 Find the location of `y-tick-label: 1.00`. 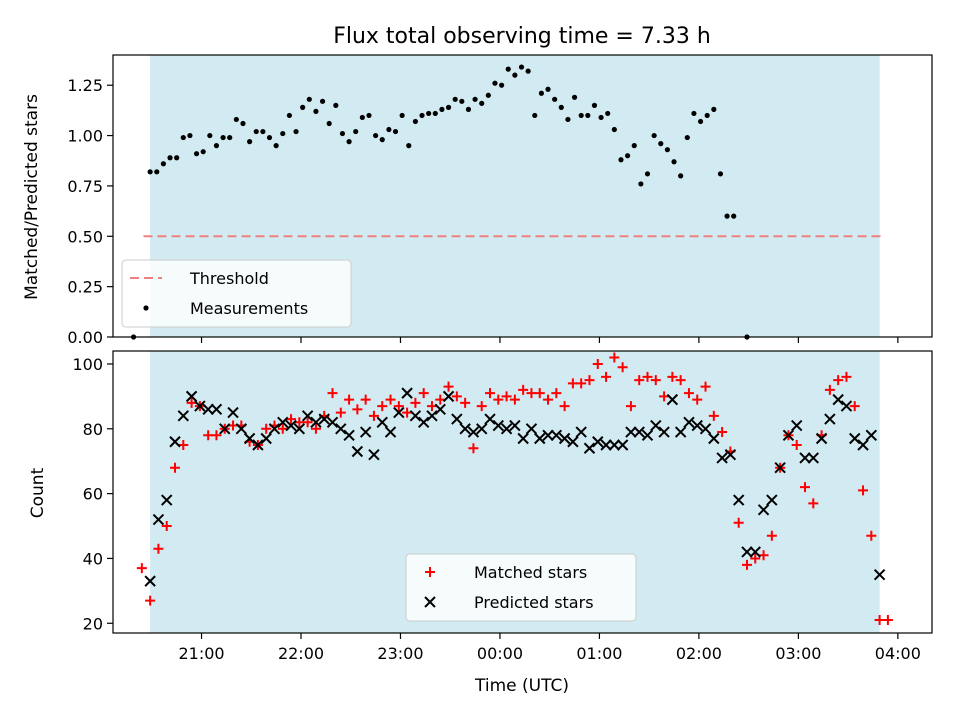

y-tick-label: 1.00 is located at coordinates (85, 136).